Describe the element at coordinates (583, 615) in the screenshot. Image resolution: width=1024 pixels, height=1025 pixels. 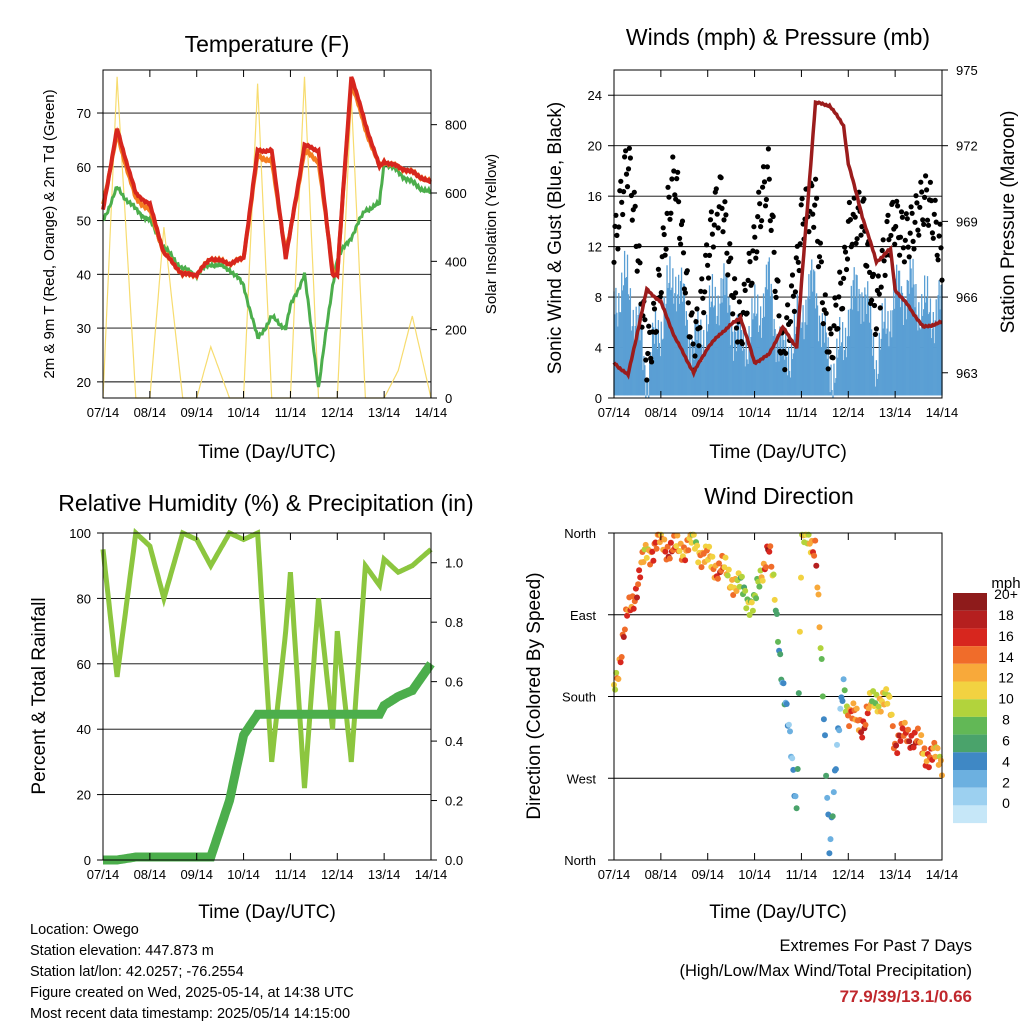
I see `y-tick-label: East` at that location.